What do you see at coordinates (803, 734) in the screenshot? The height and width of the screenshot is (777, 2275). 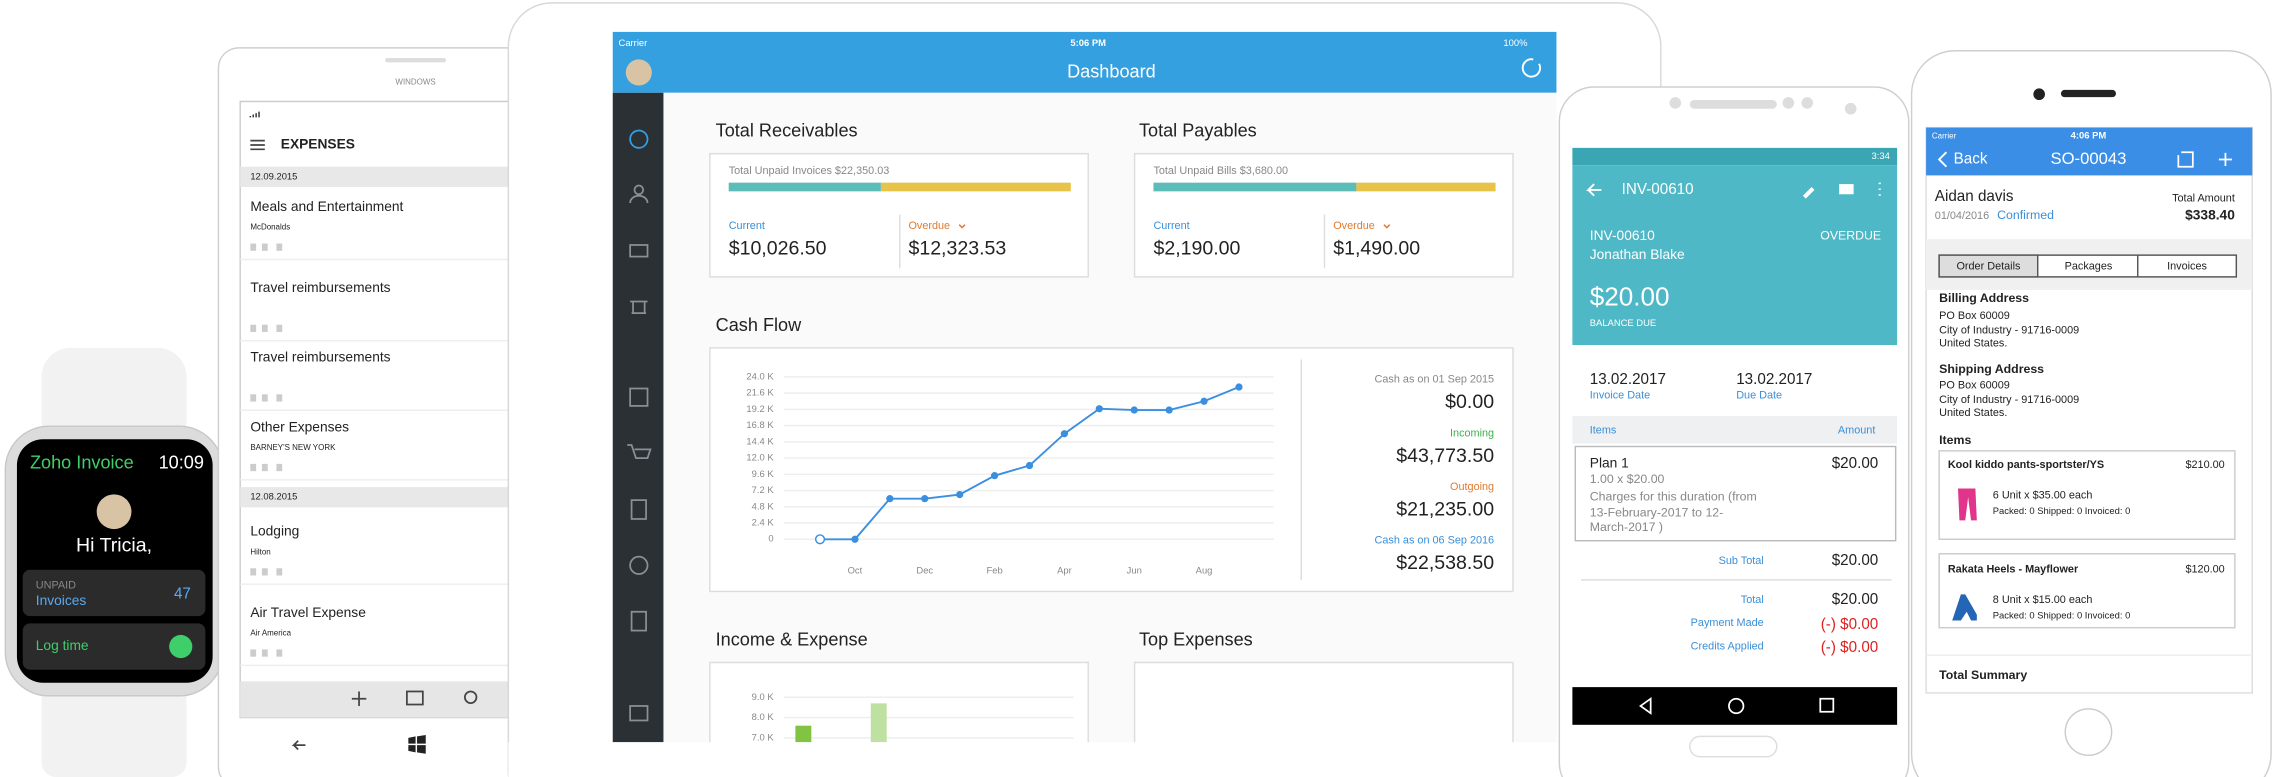 I see `bar` at bounding box center [803, 734].